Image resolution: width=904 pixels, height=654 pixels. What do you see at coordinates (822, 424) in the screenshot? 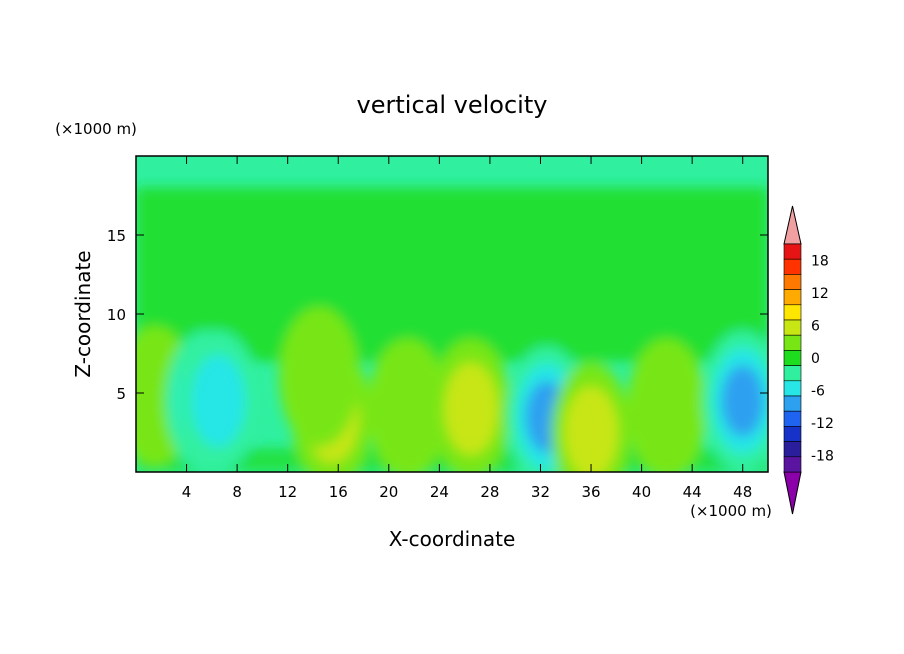
I see `colorbar-tick-label: -12` at bounding box center [822, 424].